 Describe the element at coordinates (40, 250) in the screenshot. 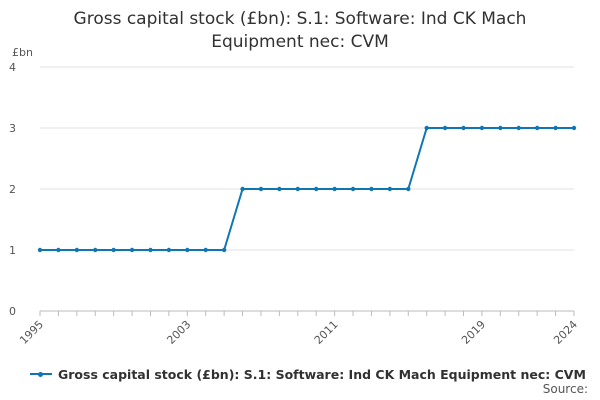

I see `data-point-1995` at that location.